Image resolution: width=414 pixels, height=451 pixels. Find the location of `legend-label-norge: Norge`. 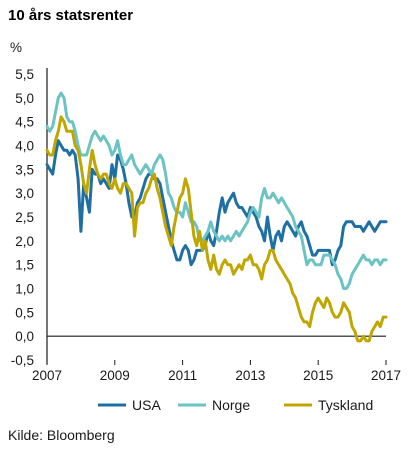

legend-label-norge: Norge is located at coordinates (231, 405).